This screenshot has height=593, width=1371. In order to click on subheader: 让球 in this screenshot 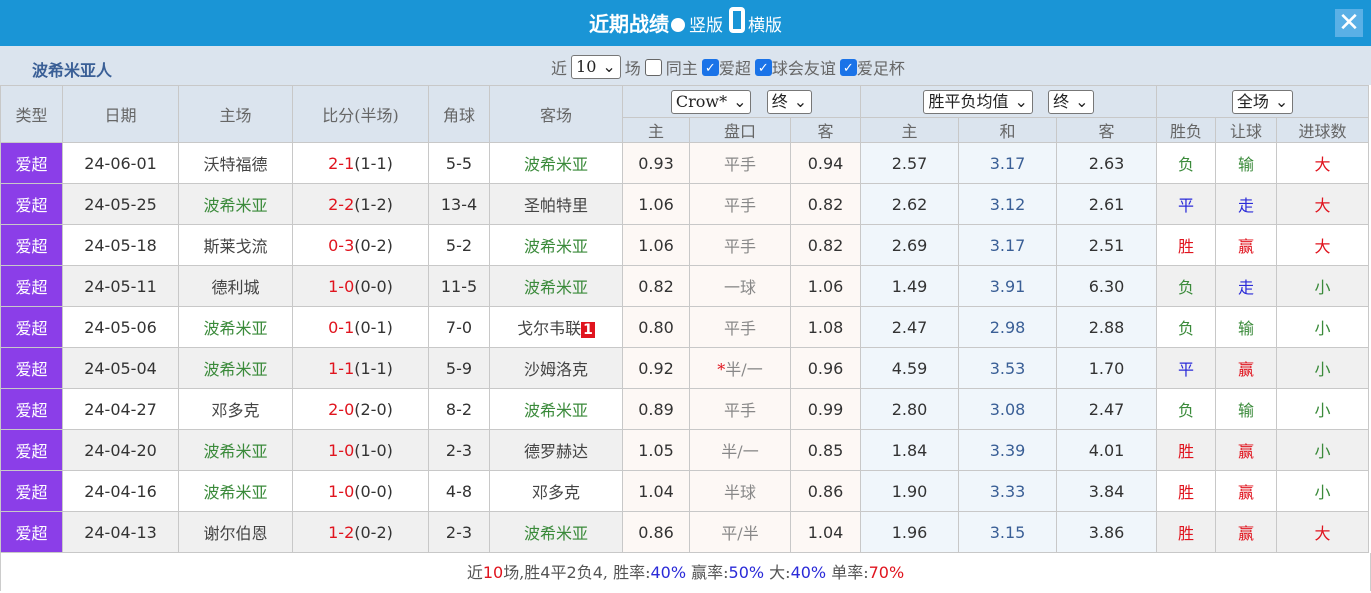, I will do `click(1246, 130)`.